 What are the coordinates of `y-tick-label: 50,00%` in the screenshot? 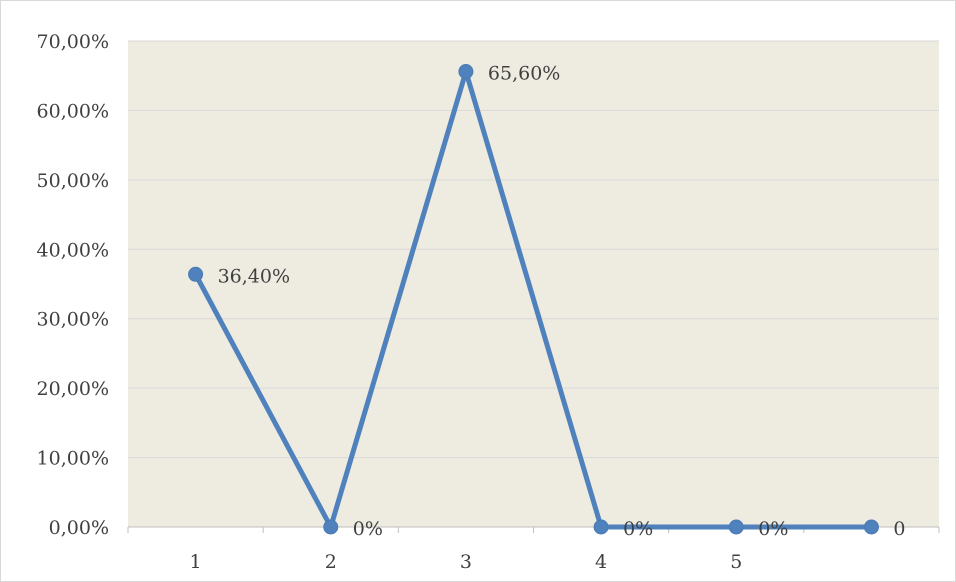 It's located at (73, 181).